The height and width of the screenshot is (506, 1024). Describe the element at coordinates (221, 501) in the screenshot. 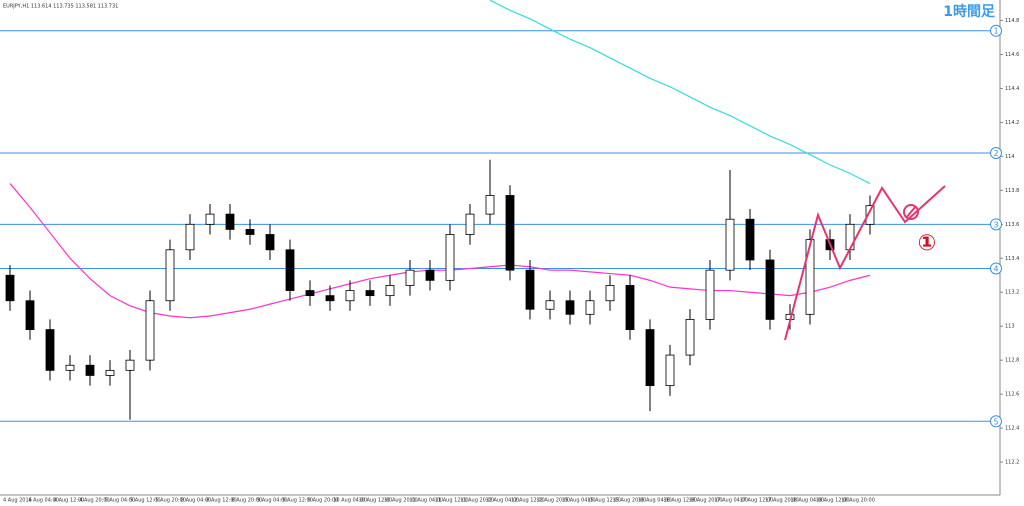

I see `x-tick-label: 8 Aug 12:00` at that location.